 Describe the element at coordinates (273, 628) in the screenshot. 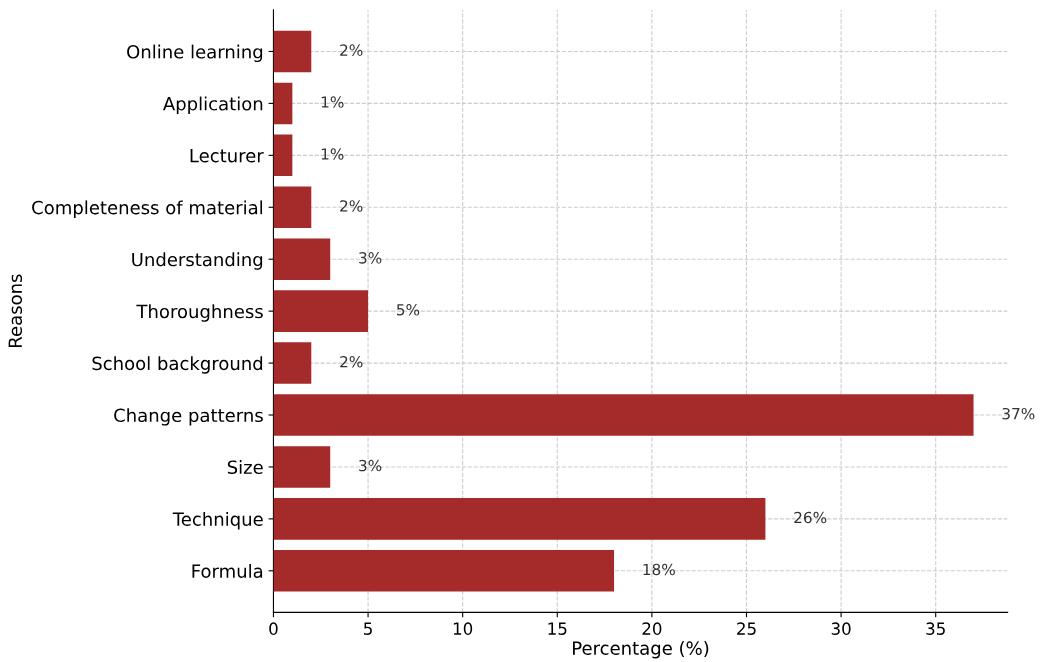

I see `x-tick-label: 0` at that location.